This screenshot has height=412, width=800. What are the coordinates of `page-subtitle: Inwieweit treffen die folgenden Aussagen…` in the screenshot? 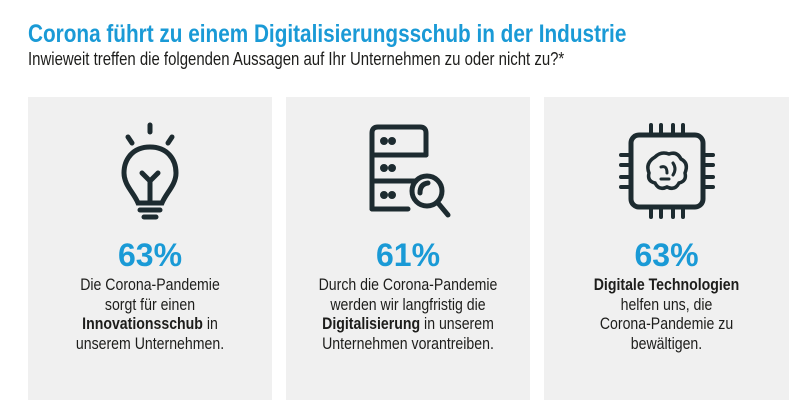 It's located at (296, 59).